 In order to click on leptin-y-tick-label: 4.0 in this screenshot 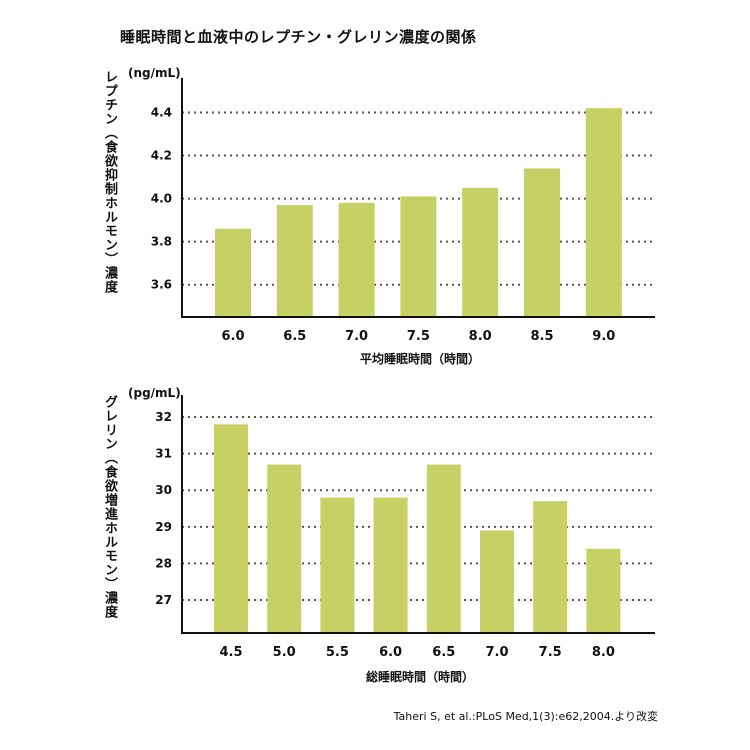, I will do `click(161, 199)`.